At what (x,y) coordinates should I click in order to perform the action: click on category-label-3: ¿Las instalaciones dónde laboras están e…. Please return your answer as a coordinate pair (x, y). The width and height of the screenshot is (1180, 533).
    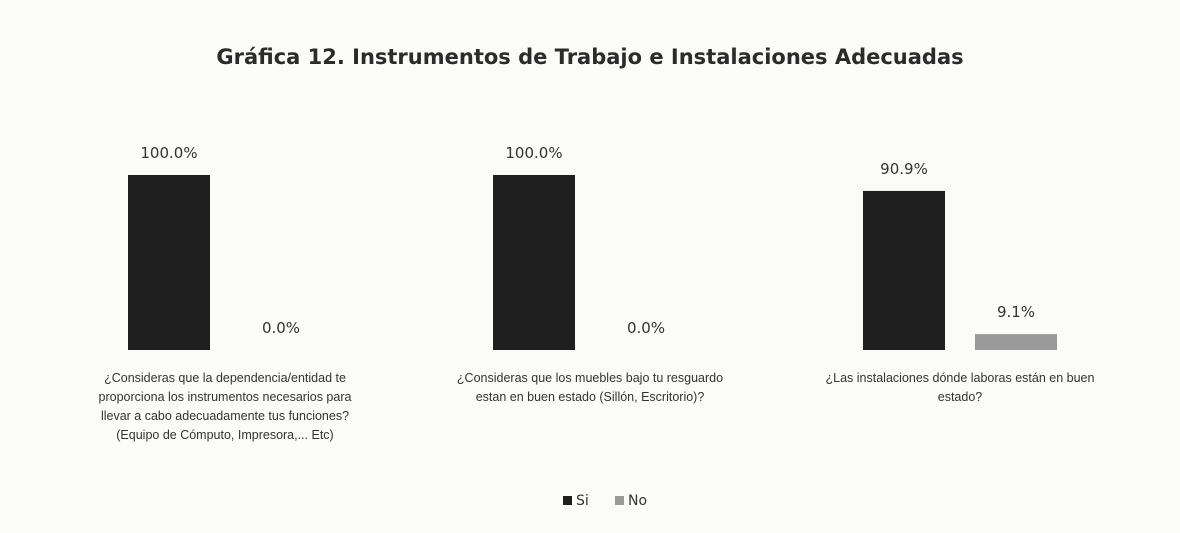
    Looking at the image, I should click on (960, 387).